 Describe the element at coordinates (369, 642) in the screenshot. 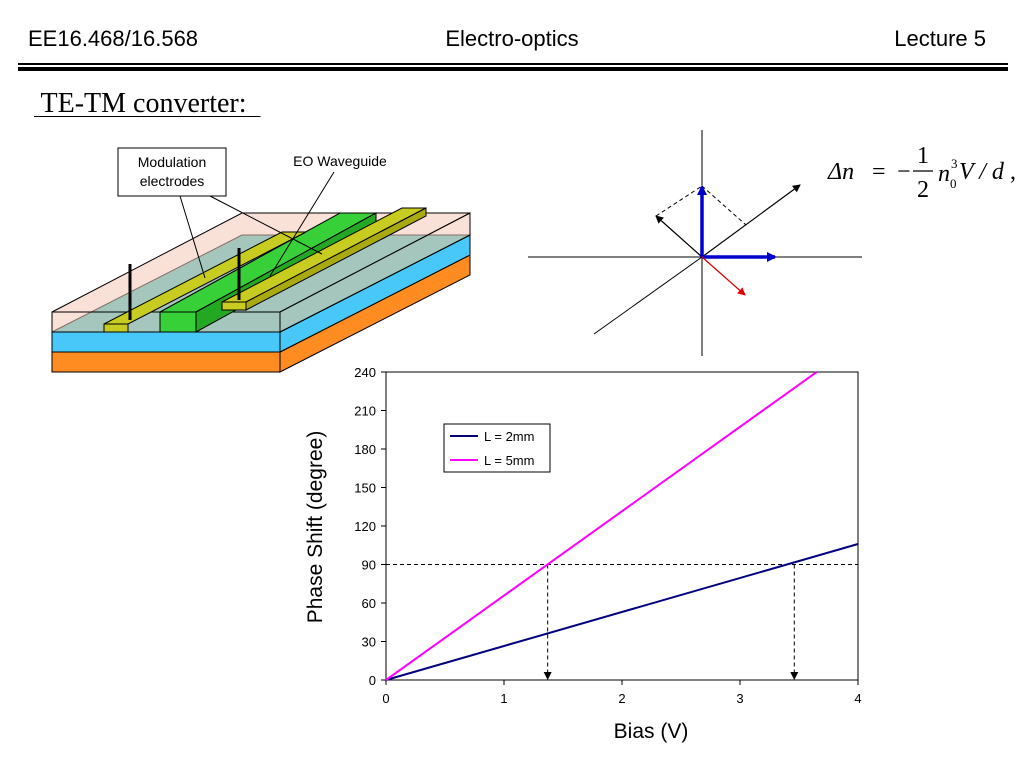

I see `y-tick-label: 30` at that location.